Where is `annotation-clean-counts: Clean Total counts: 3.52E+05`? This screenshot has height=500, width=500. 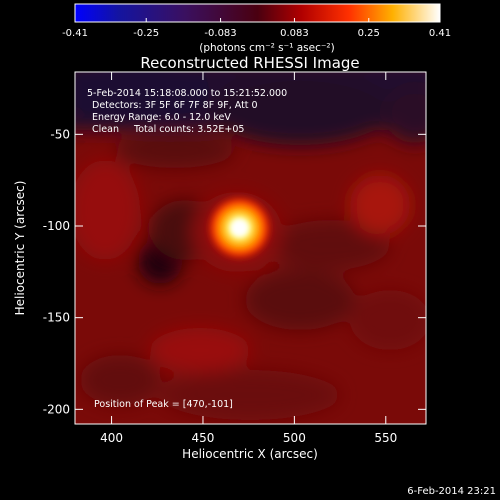
annotation-clean-counts: Clean Total counts: 3.52E+05 is located at coordinates (168, 129).